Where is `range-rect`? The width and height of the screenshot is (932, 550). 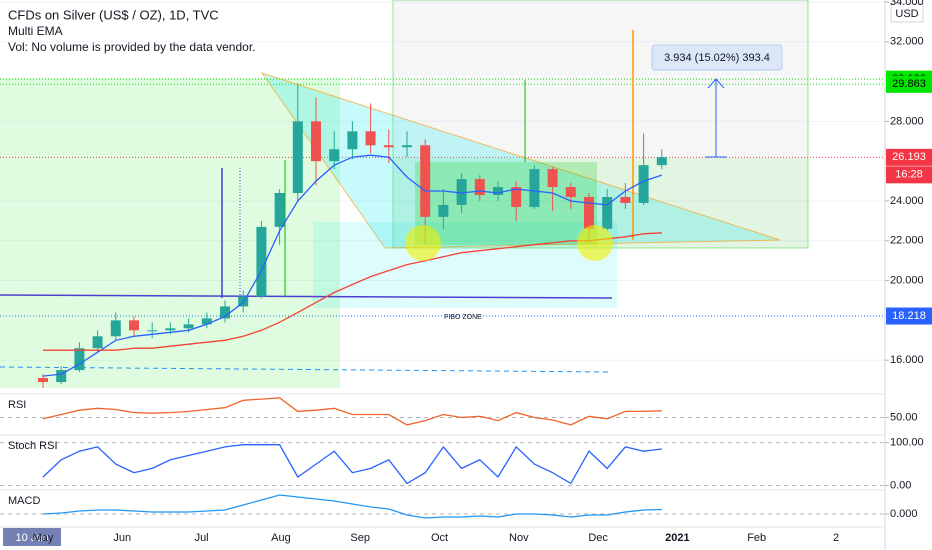
range-rect is located at coordinates (506, 203).